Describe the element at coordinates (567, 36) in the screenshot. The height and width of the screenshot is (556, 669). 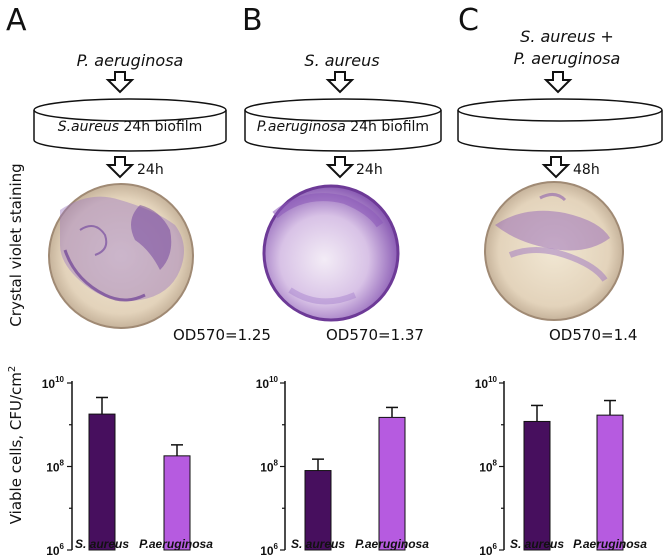
I see `added-organism-c-line1: S. aureus +` at that location.